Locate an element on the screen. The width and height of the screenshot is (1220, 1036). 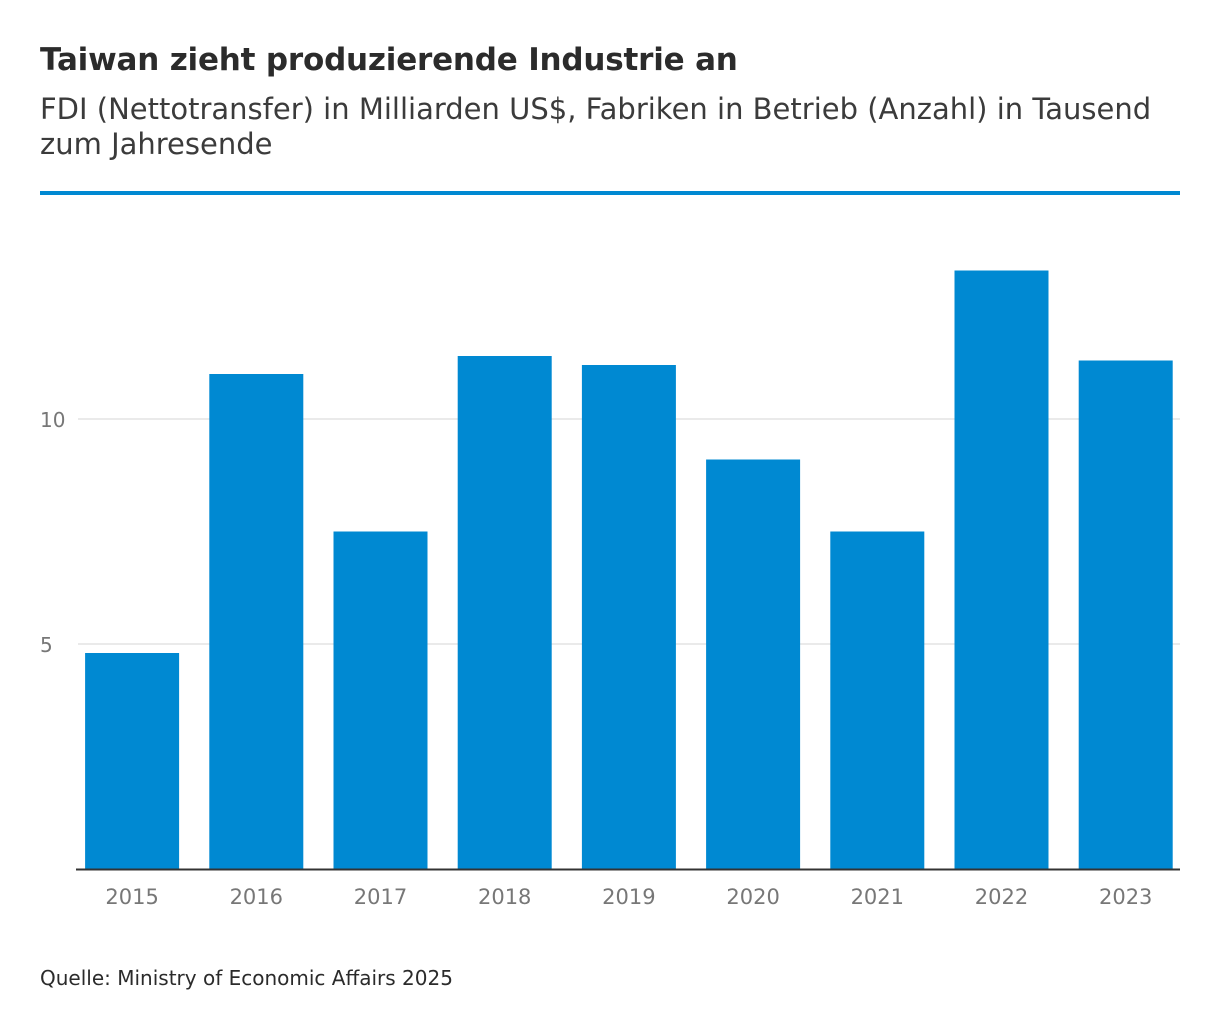
x-tick-label: 2016 is located at coordinates (256, 897).